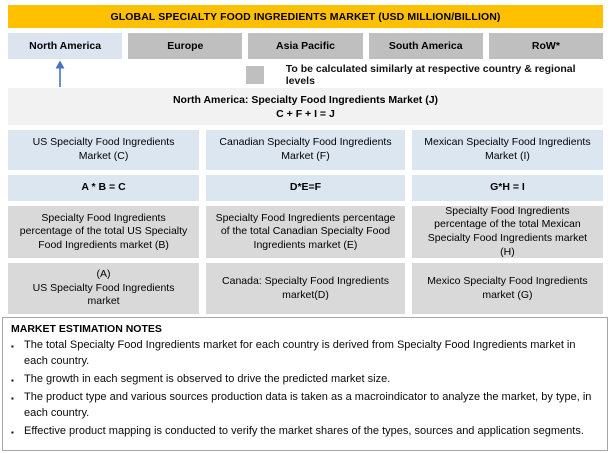  What do you see at coordinates (546, 46) in the screenshot?
I see `tab-row: RoW*` at bounding box center [546, 46].